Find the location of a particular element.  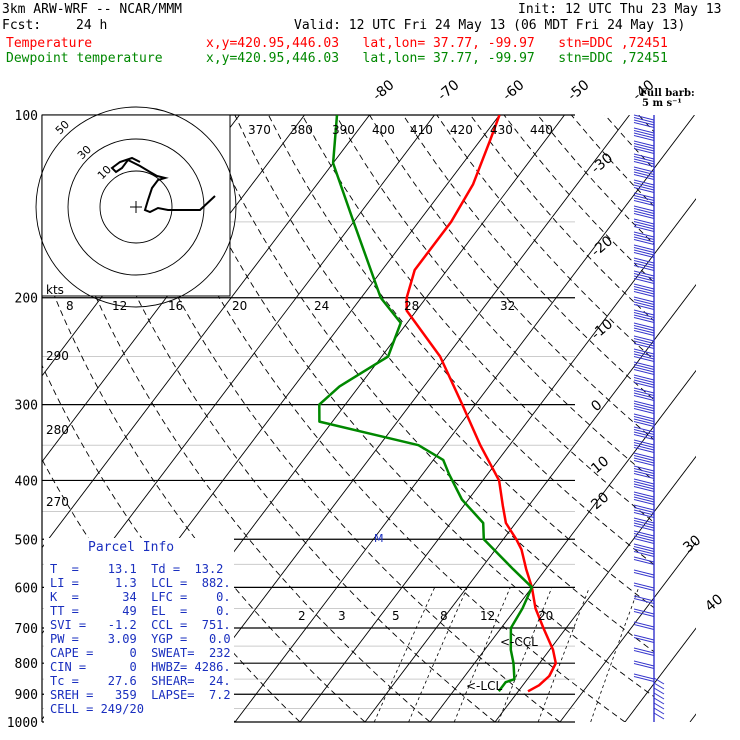

hodograph-axis-label: 24 is located at coordinates (321, 306).